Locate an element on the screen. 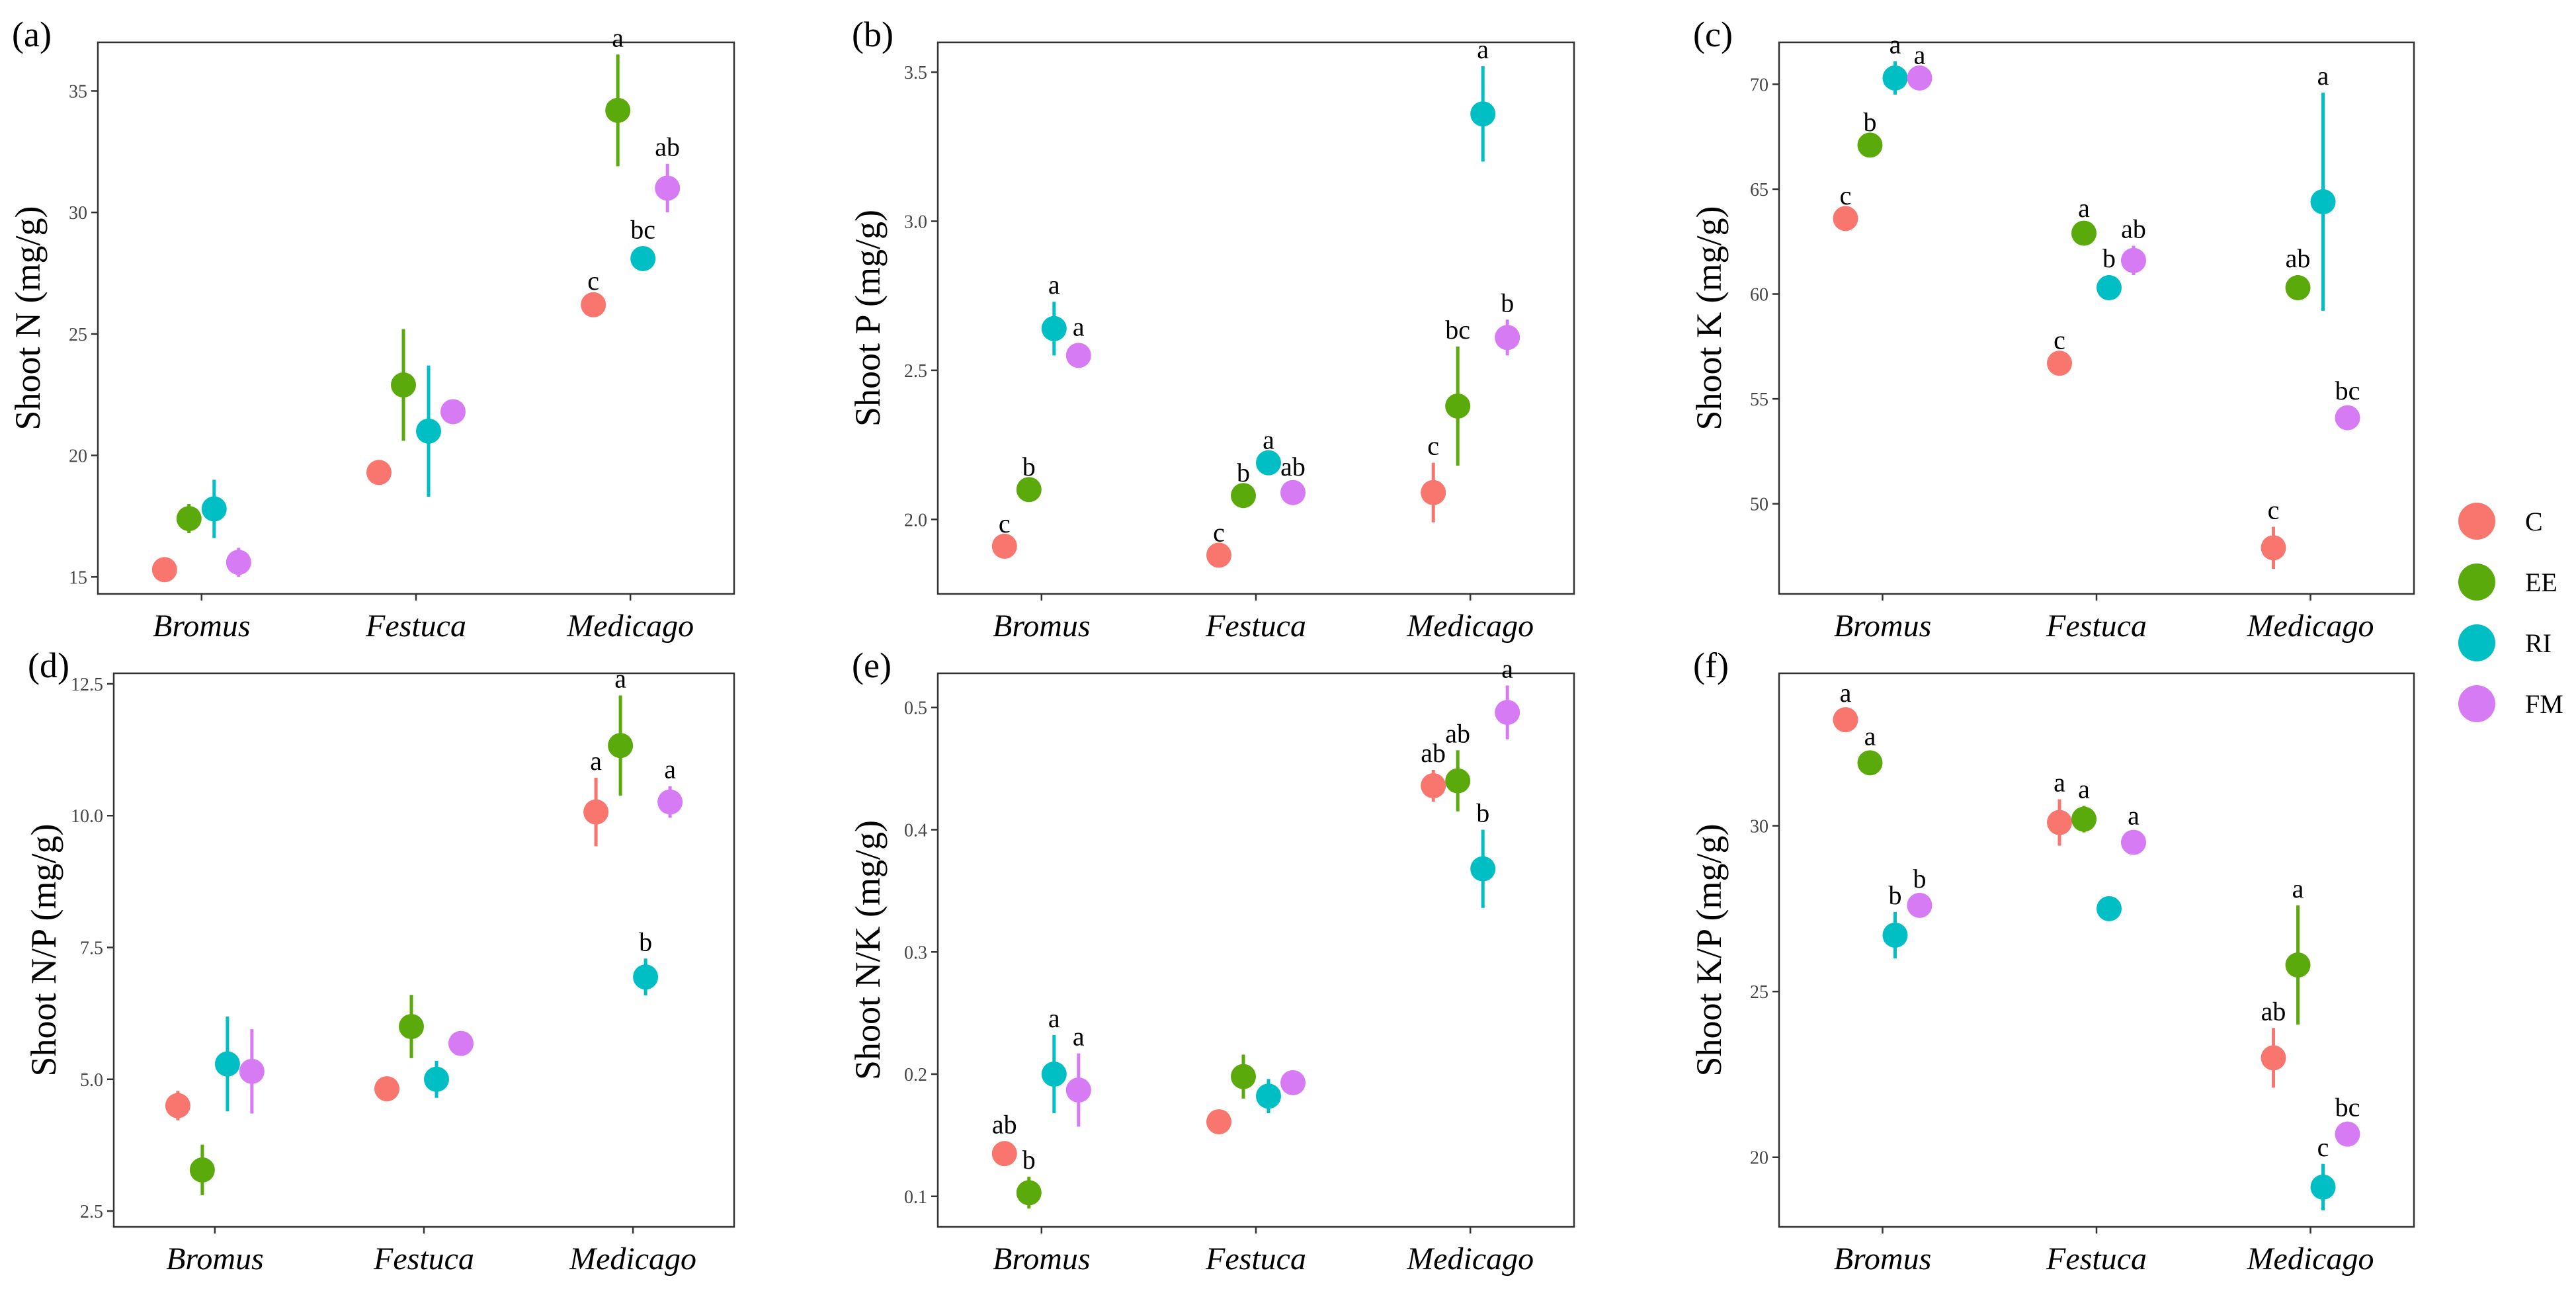 This screenshot has width=2576, height=1297. y-tick-label: 25 is located at coordinates (1759, 992).